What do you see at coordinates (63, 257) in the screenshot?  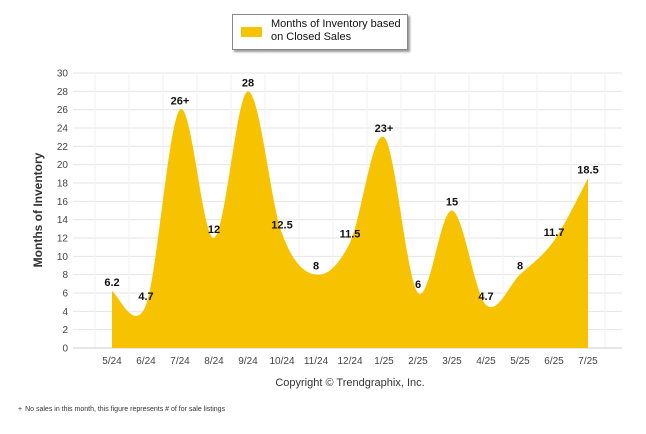 I see `y-tick-label: 10` at bounding box center [63, 257].